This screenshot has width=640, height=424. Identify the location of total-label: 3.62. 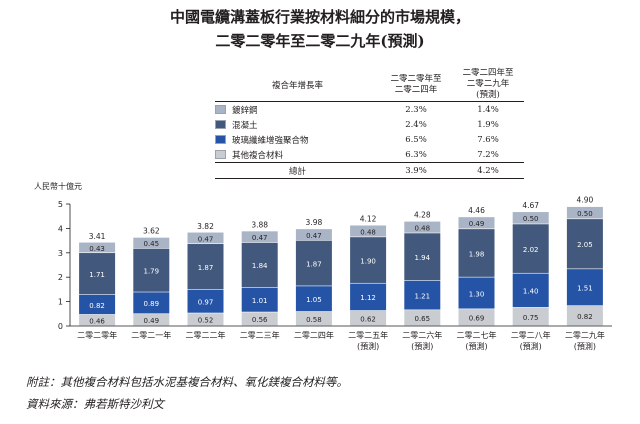
(151, 231).